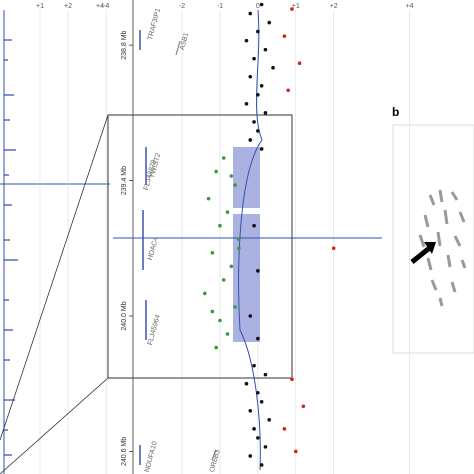 This screenshot has width=474, height=474. What do you see at coordinates (124, 180) in the screenshot?
I see `y-tick-label: 239.4 Mb` at bounding box center [124, 180].